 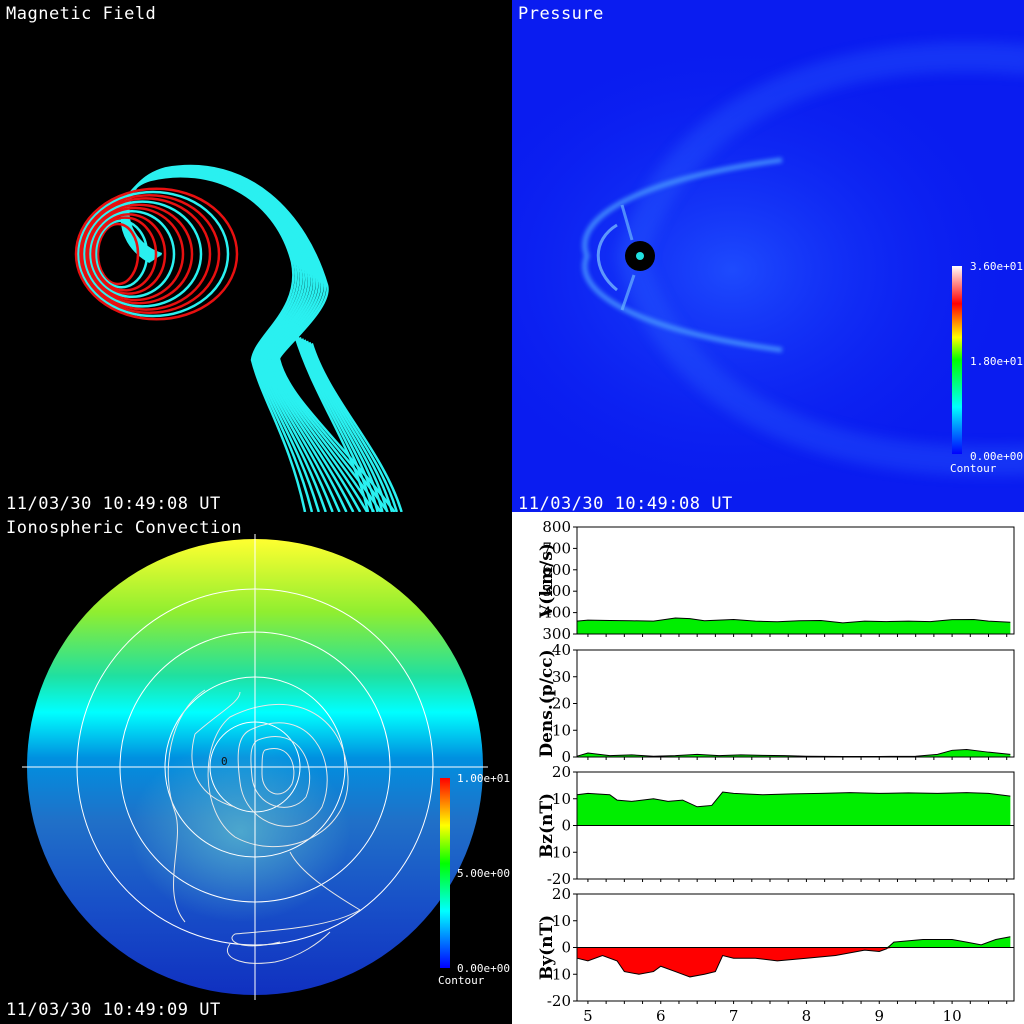 I want to click on x-tick-label: 7, so click(x=734, y=1015).